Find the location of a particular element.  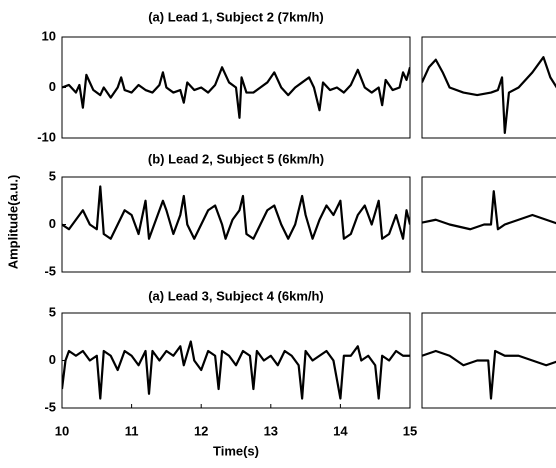

y-axis-label: Amplitude(a.u.) is located at coordinates (12, 222).